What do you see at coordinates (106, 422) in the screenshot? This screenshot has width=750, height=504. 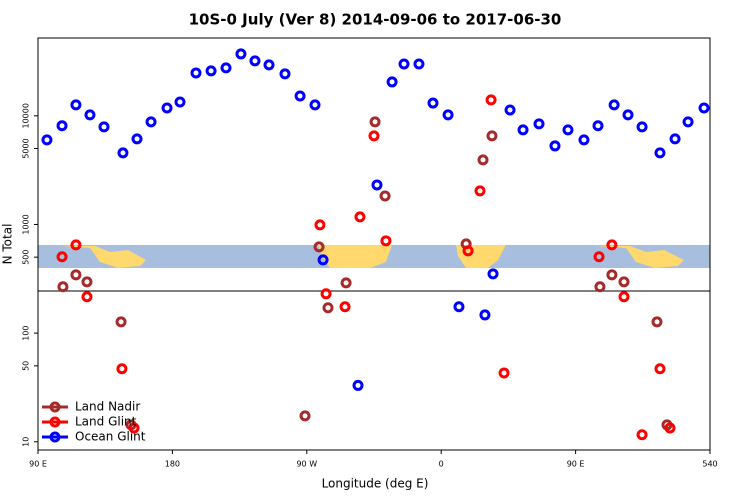 I see `legend-label: Land Glint` at bounding box center [106, 422].